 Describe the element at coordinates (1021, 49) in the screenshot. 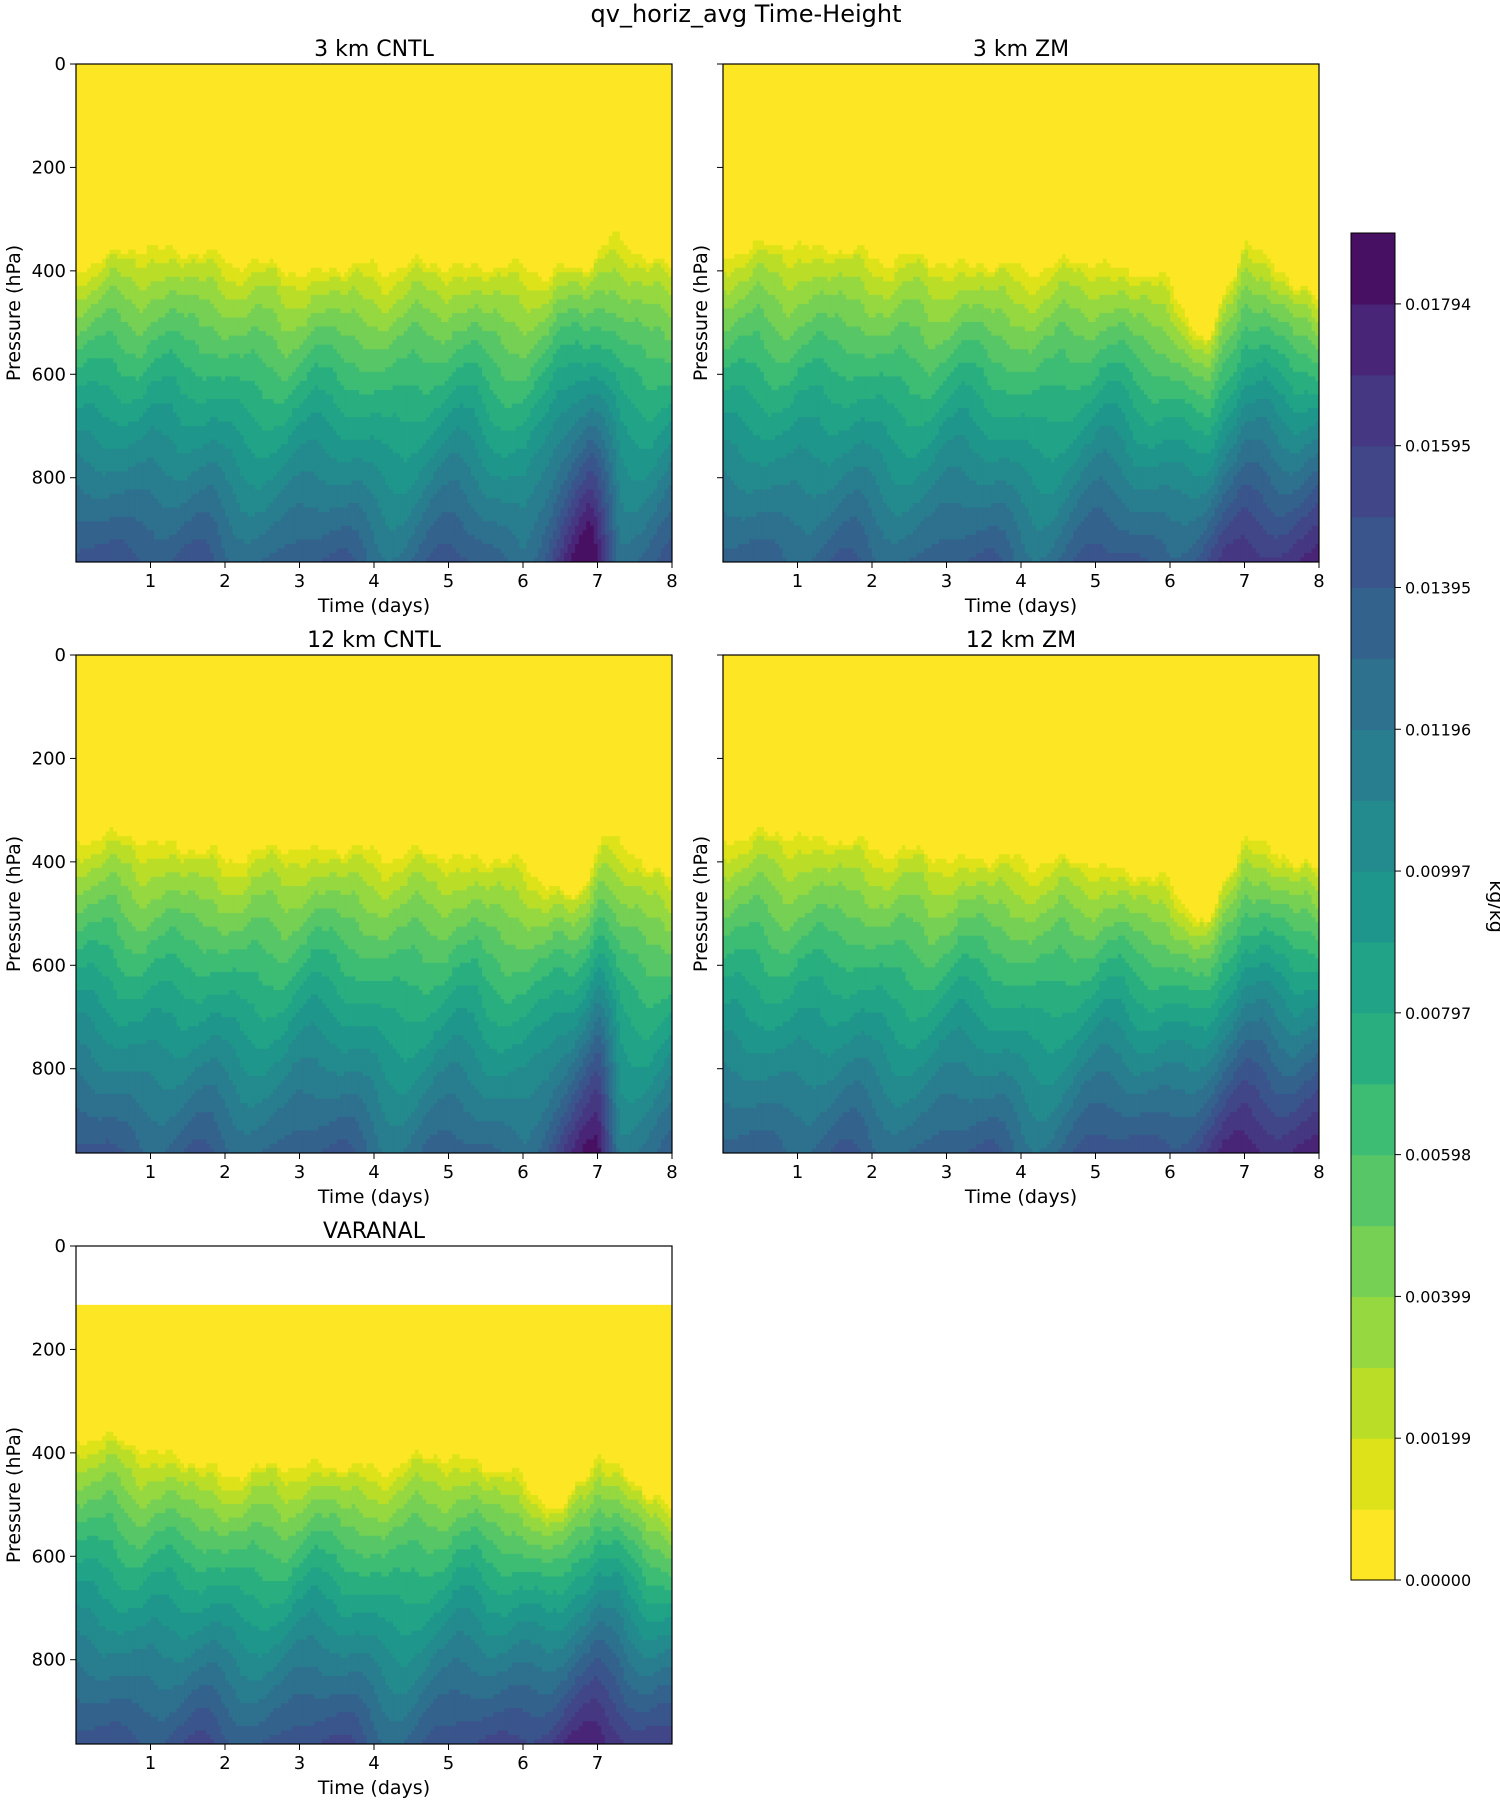

I see `panel-title: 3 km ZM` at that location.